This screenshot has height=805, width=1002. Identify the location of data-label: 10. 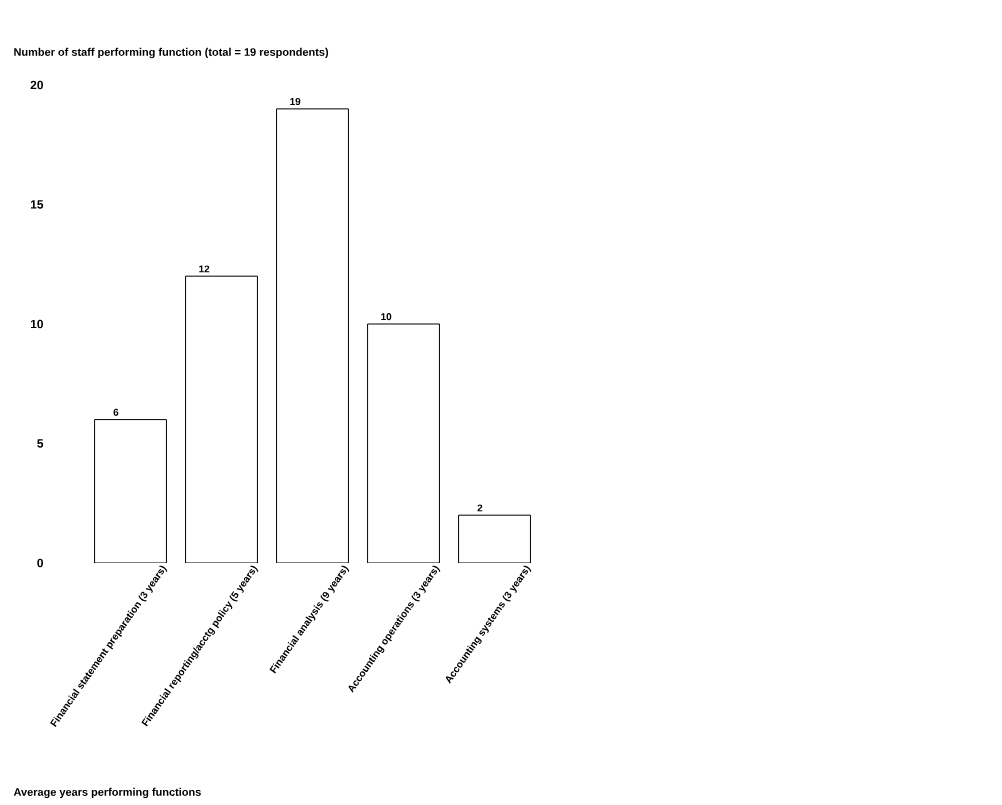
(386, 317).